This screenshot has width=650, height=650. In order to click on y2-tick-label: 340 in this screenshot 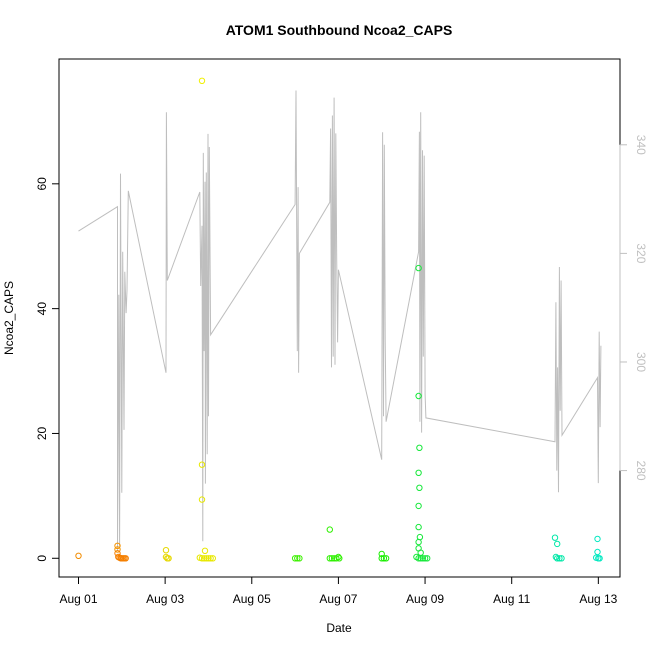, I will do `click(641, 145)`.